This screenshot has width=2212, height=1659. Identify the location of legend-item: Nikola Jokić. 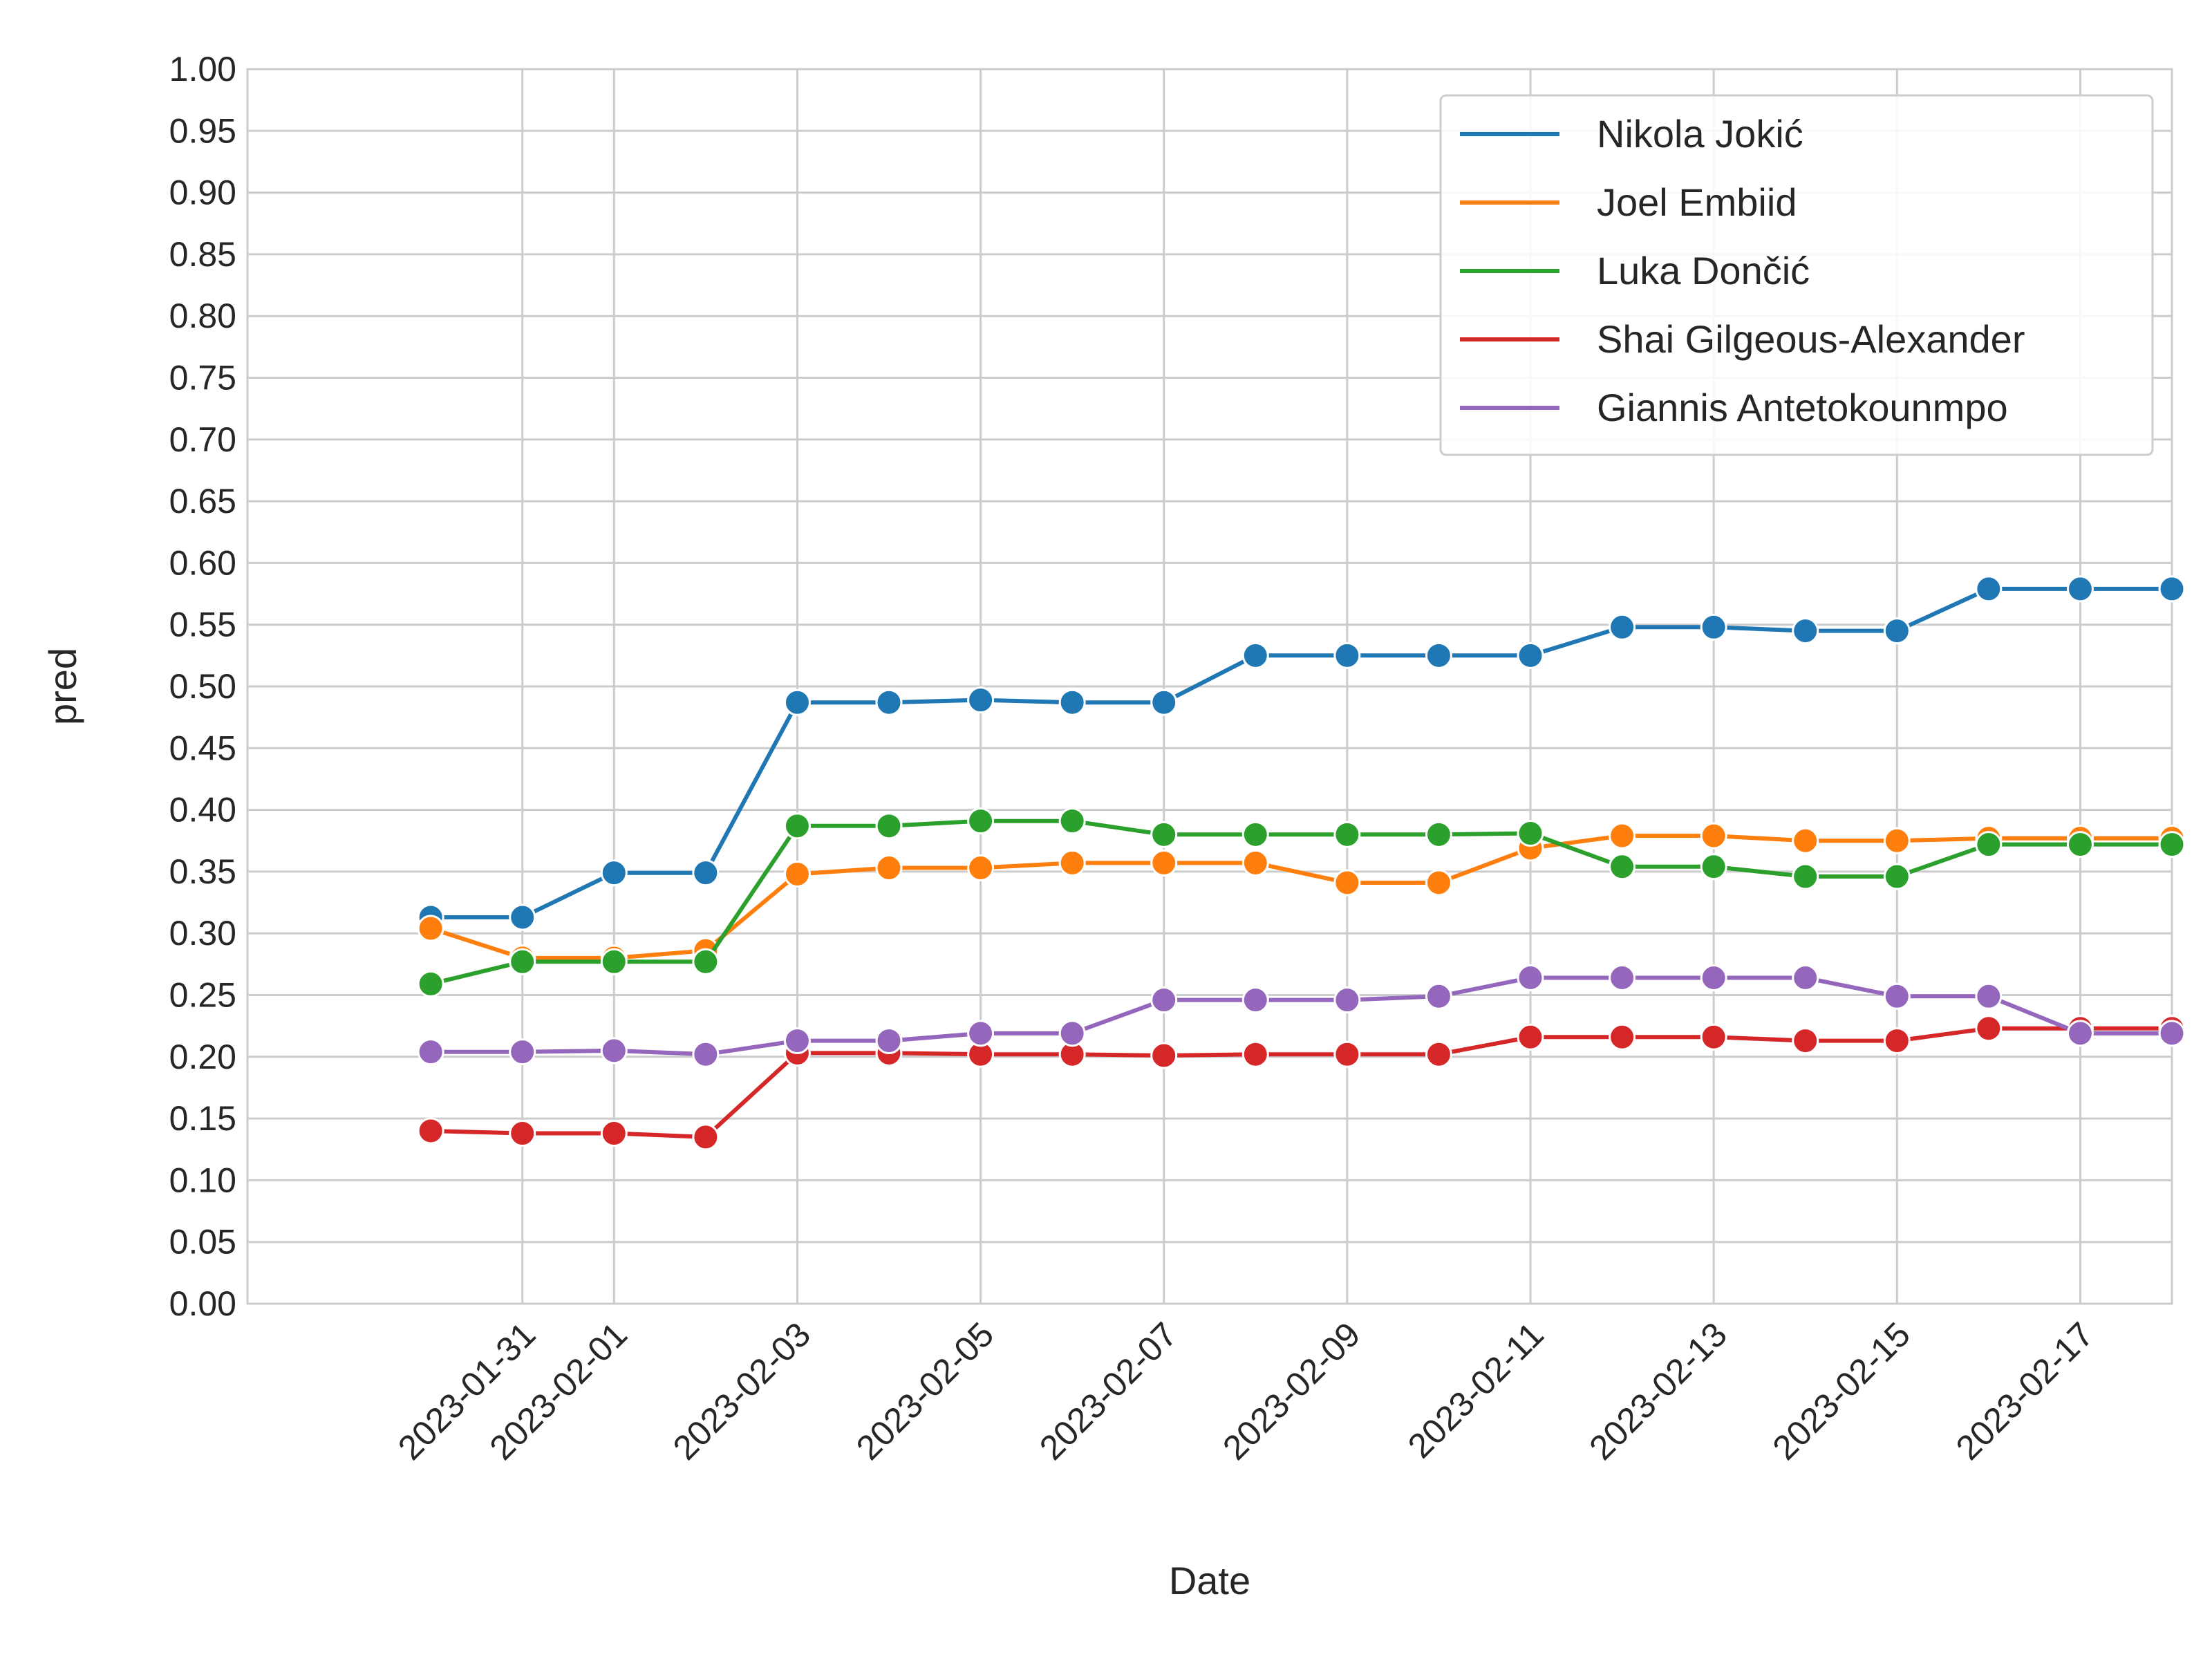
(1632, 134).